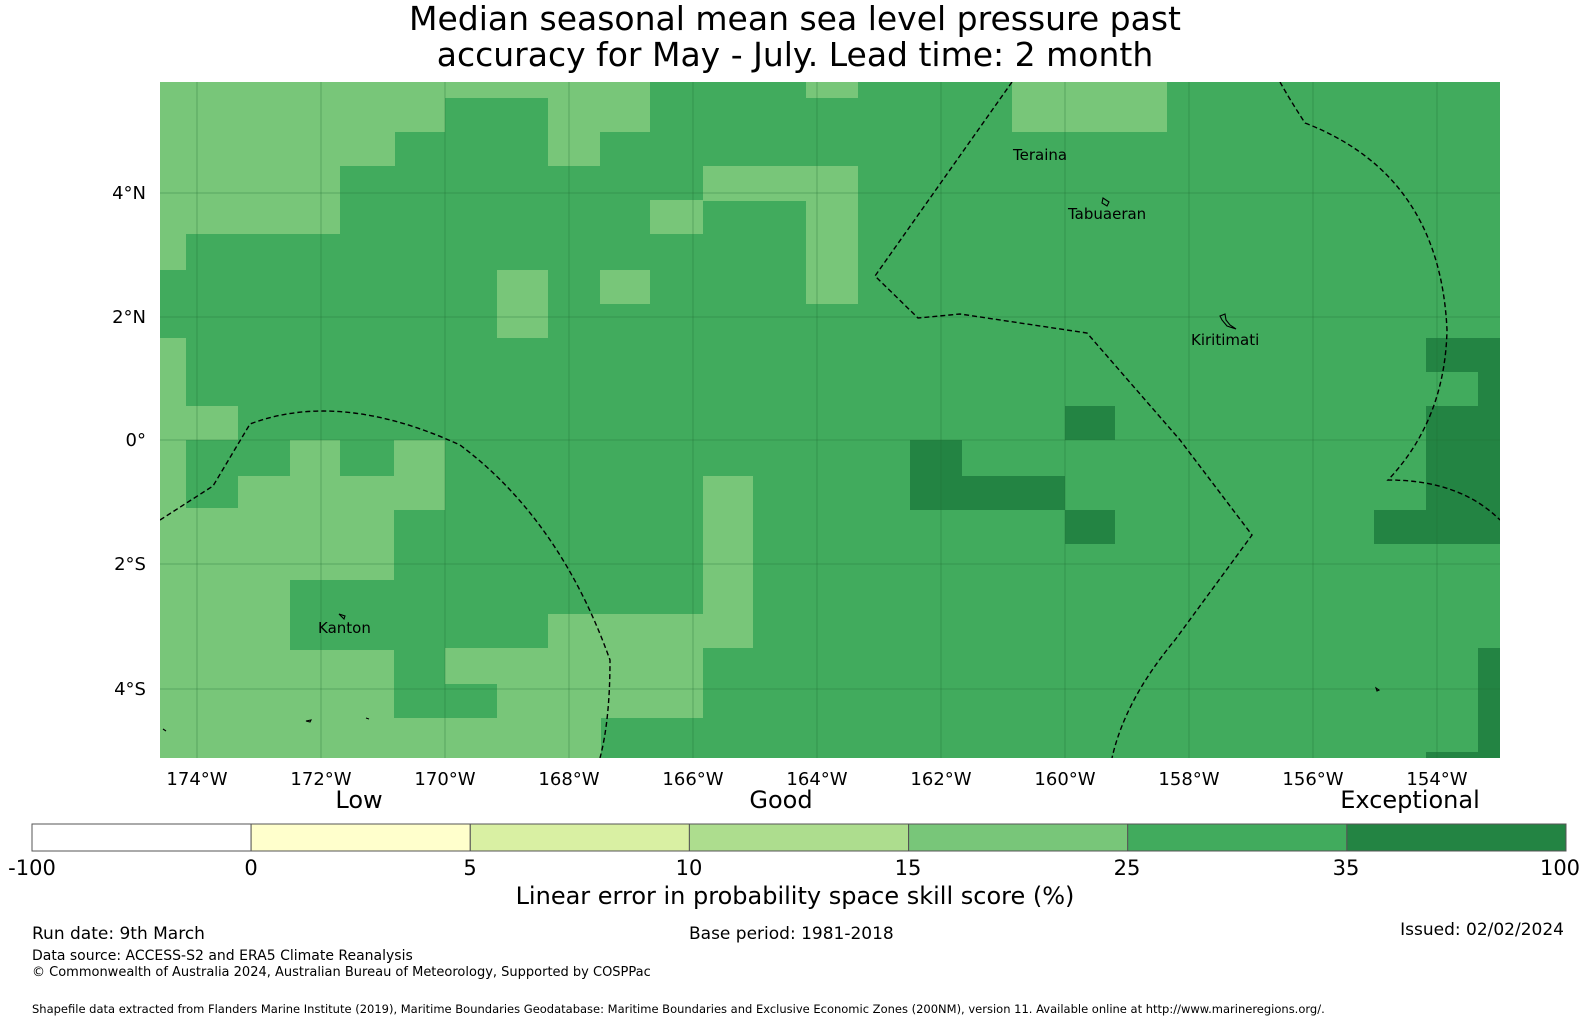  Describe the element at coordinates (32, 868) in the screenshot. I see `colorbar-tick-label: -100` at that location.